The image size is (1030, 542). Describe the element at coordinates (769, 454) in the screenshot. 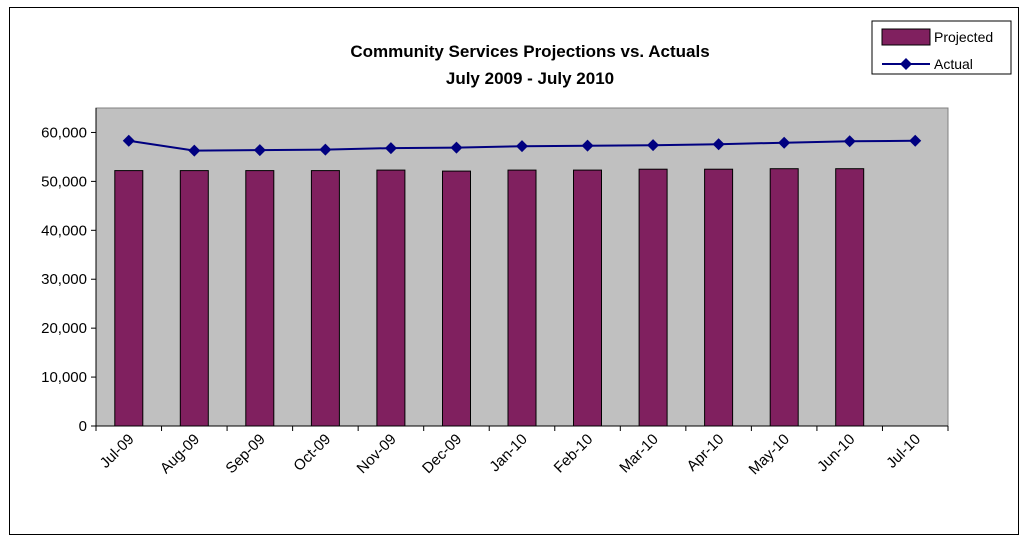

I see `x-tick-label: May-10` at that location.